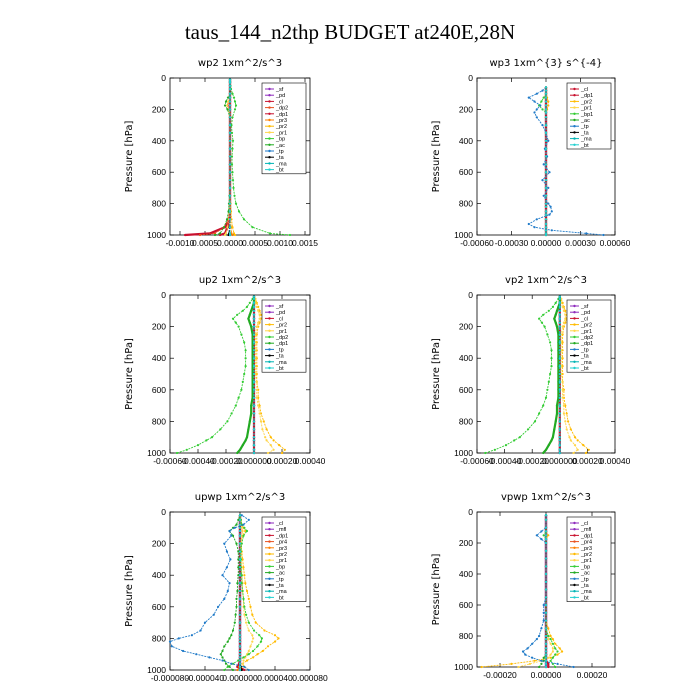  Describe the element at coordinates (226, 461) in the screenshot. I see `x-tick-label: -0.00020` at that location.